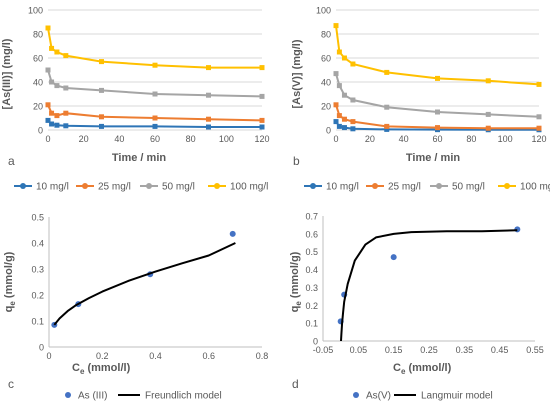 This screenshot has width=550, height=409. Describe the element at coordinates (378, 396) in the screenshot. I see `legend-label: As(V)` at that location.